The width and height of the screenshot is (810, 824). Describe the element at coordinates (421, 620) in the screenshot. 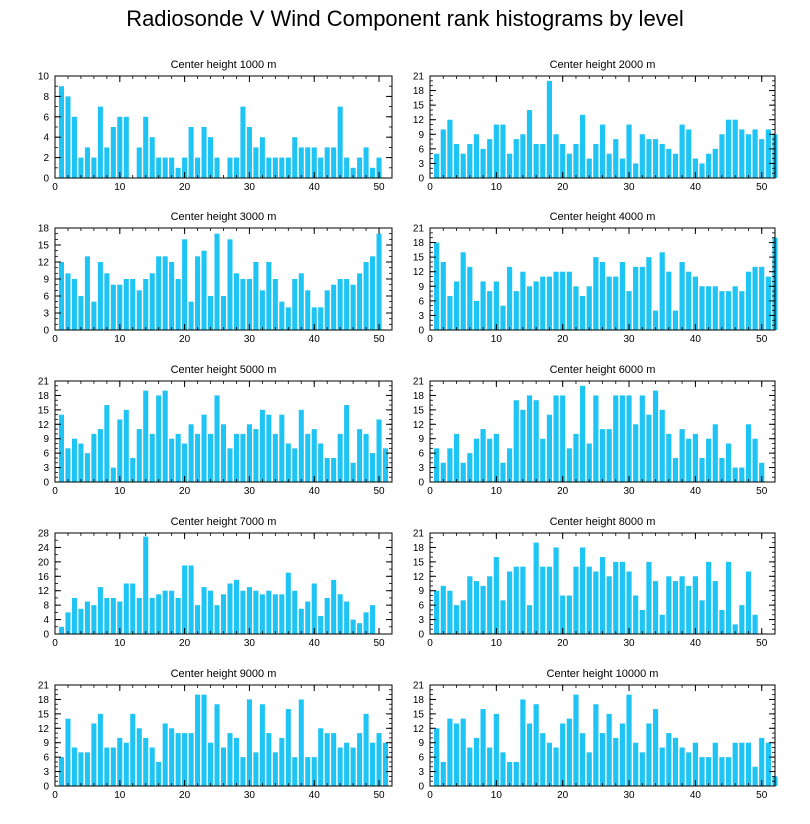

I see `y-tick-label: 3` at that location.